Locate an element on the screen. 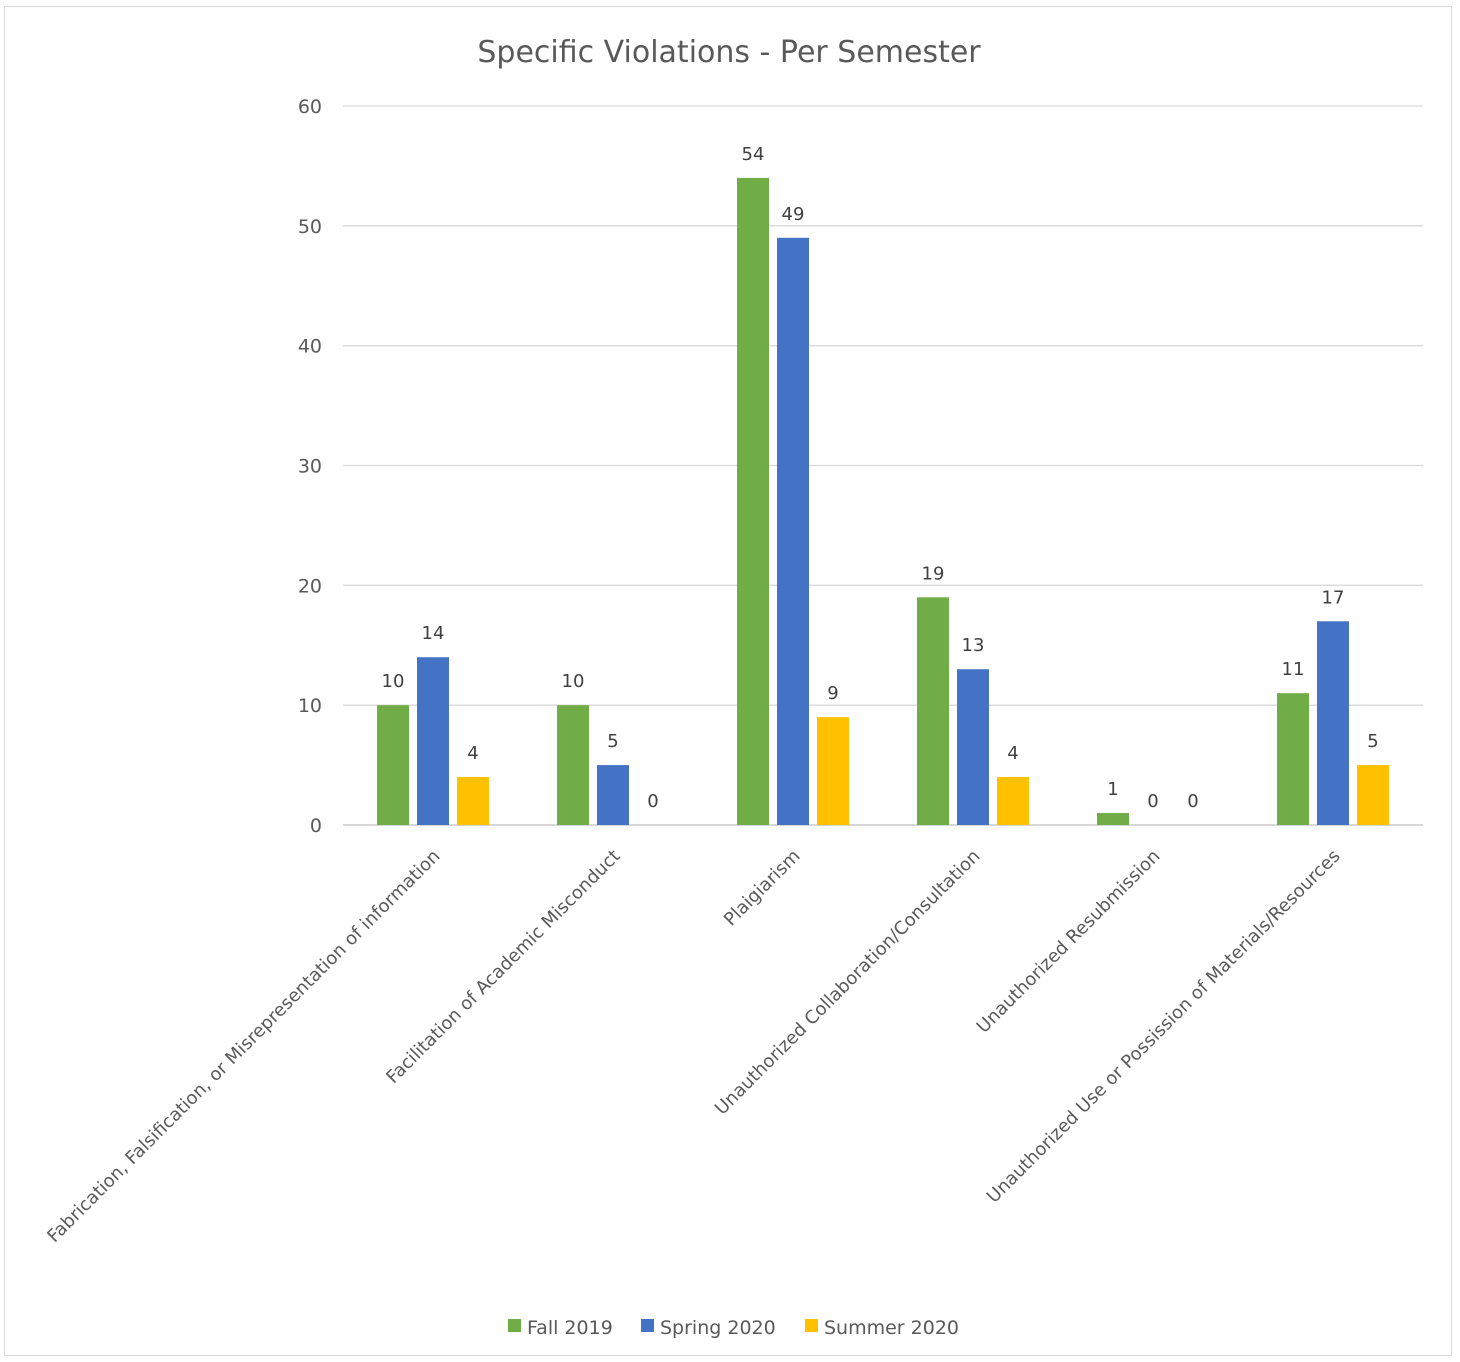 This screenshot has height=1362, width=1460. legend: Fall 2019 Spring 2020 Summer 2020 is located at coordinates (733, 1328).